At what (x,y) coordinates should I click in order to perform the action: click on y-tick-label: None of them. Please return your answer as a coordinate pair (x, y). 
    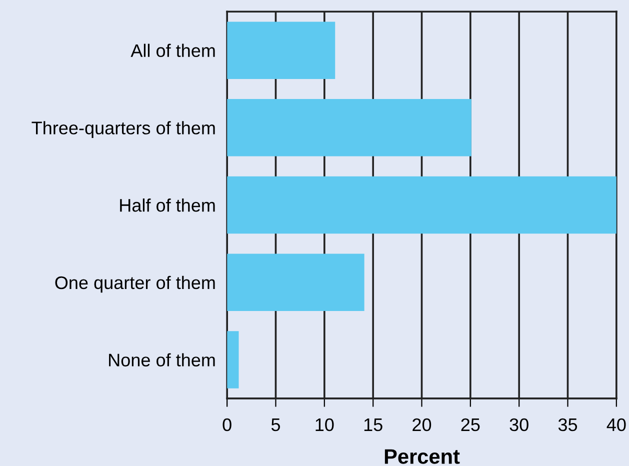
    Looking at the image, I should click on (162, 359).